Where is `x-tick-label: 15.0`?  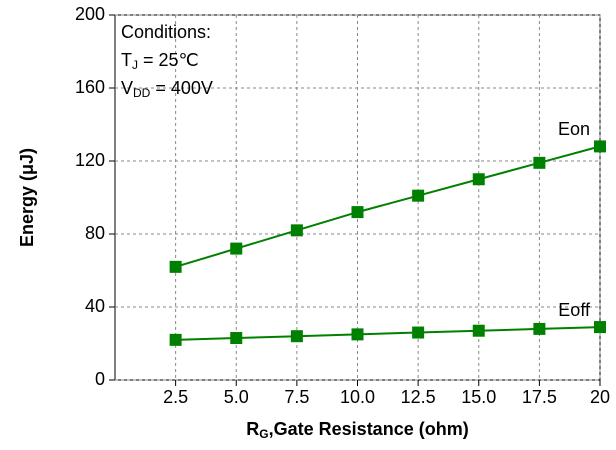 x-tick-label: 15.0 is located at coordinates (478, 397).